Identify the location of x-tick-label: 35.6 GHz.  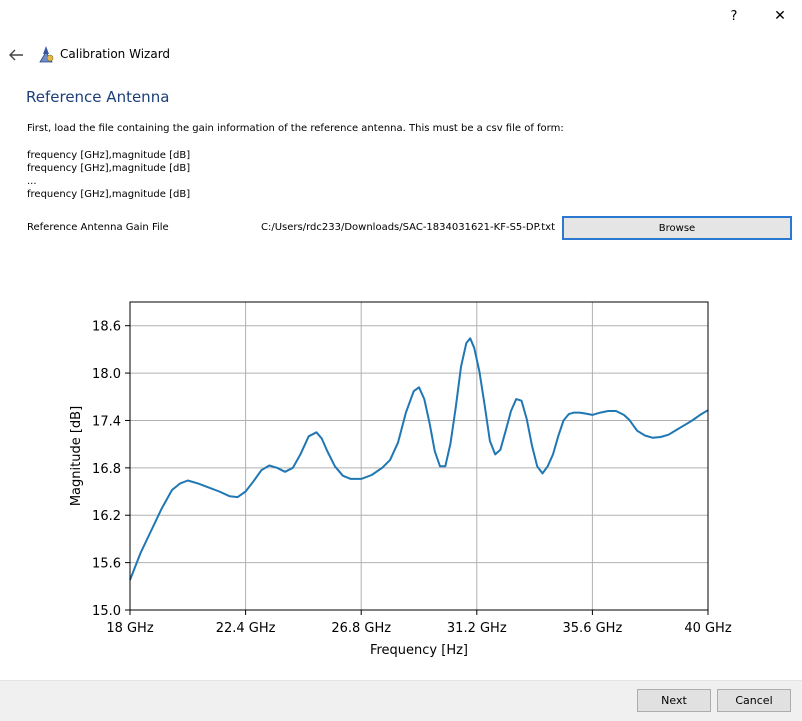
(593, 628).